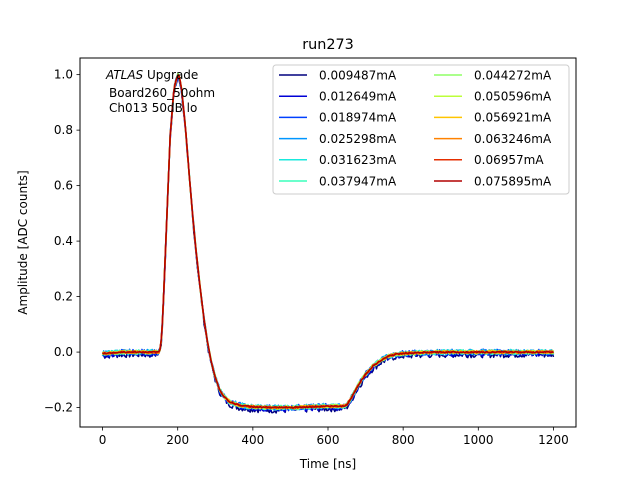  I want to click on legend-label: 0.037947mA, so click(358, 181).